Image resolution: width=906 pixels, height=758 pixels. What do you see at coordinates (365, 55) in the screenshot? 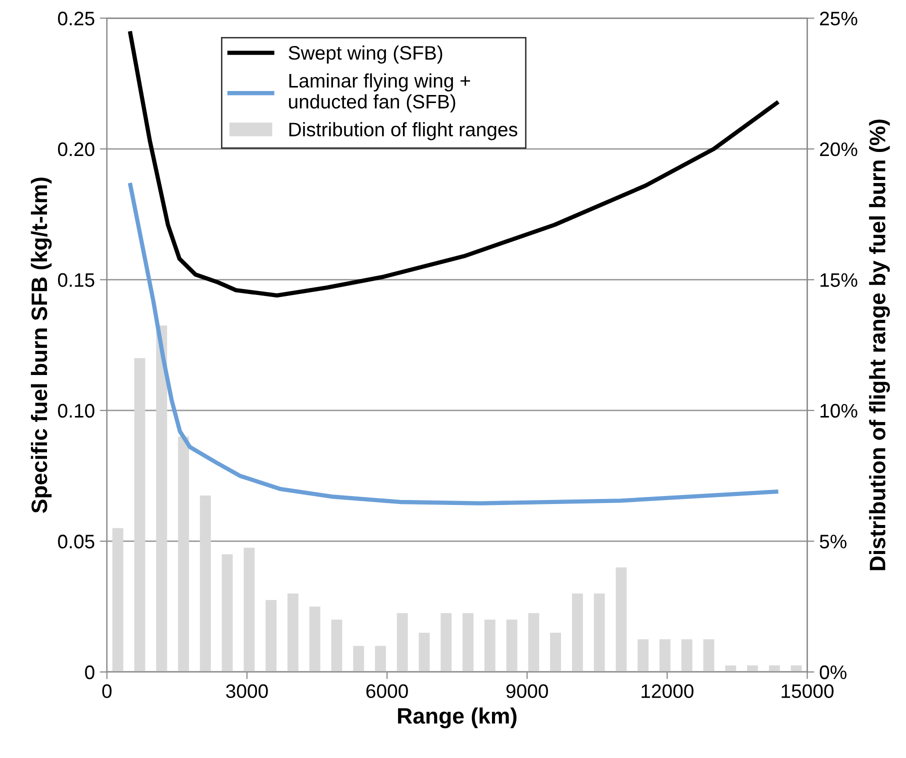
I see `legend-label: Swept wing (SFB)` at bounding box center [365, 55].